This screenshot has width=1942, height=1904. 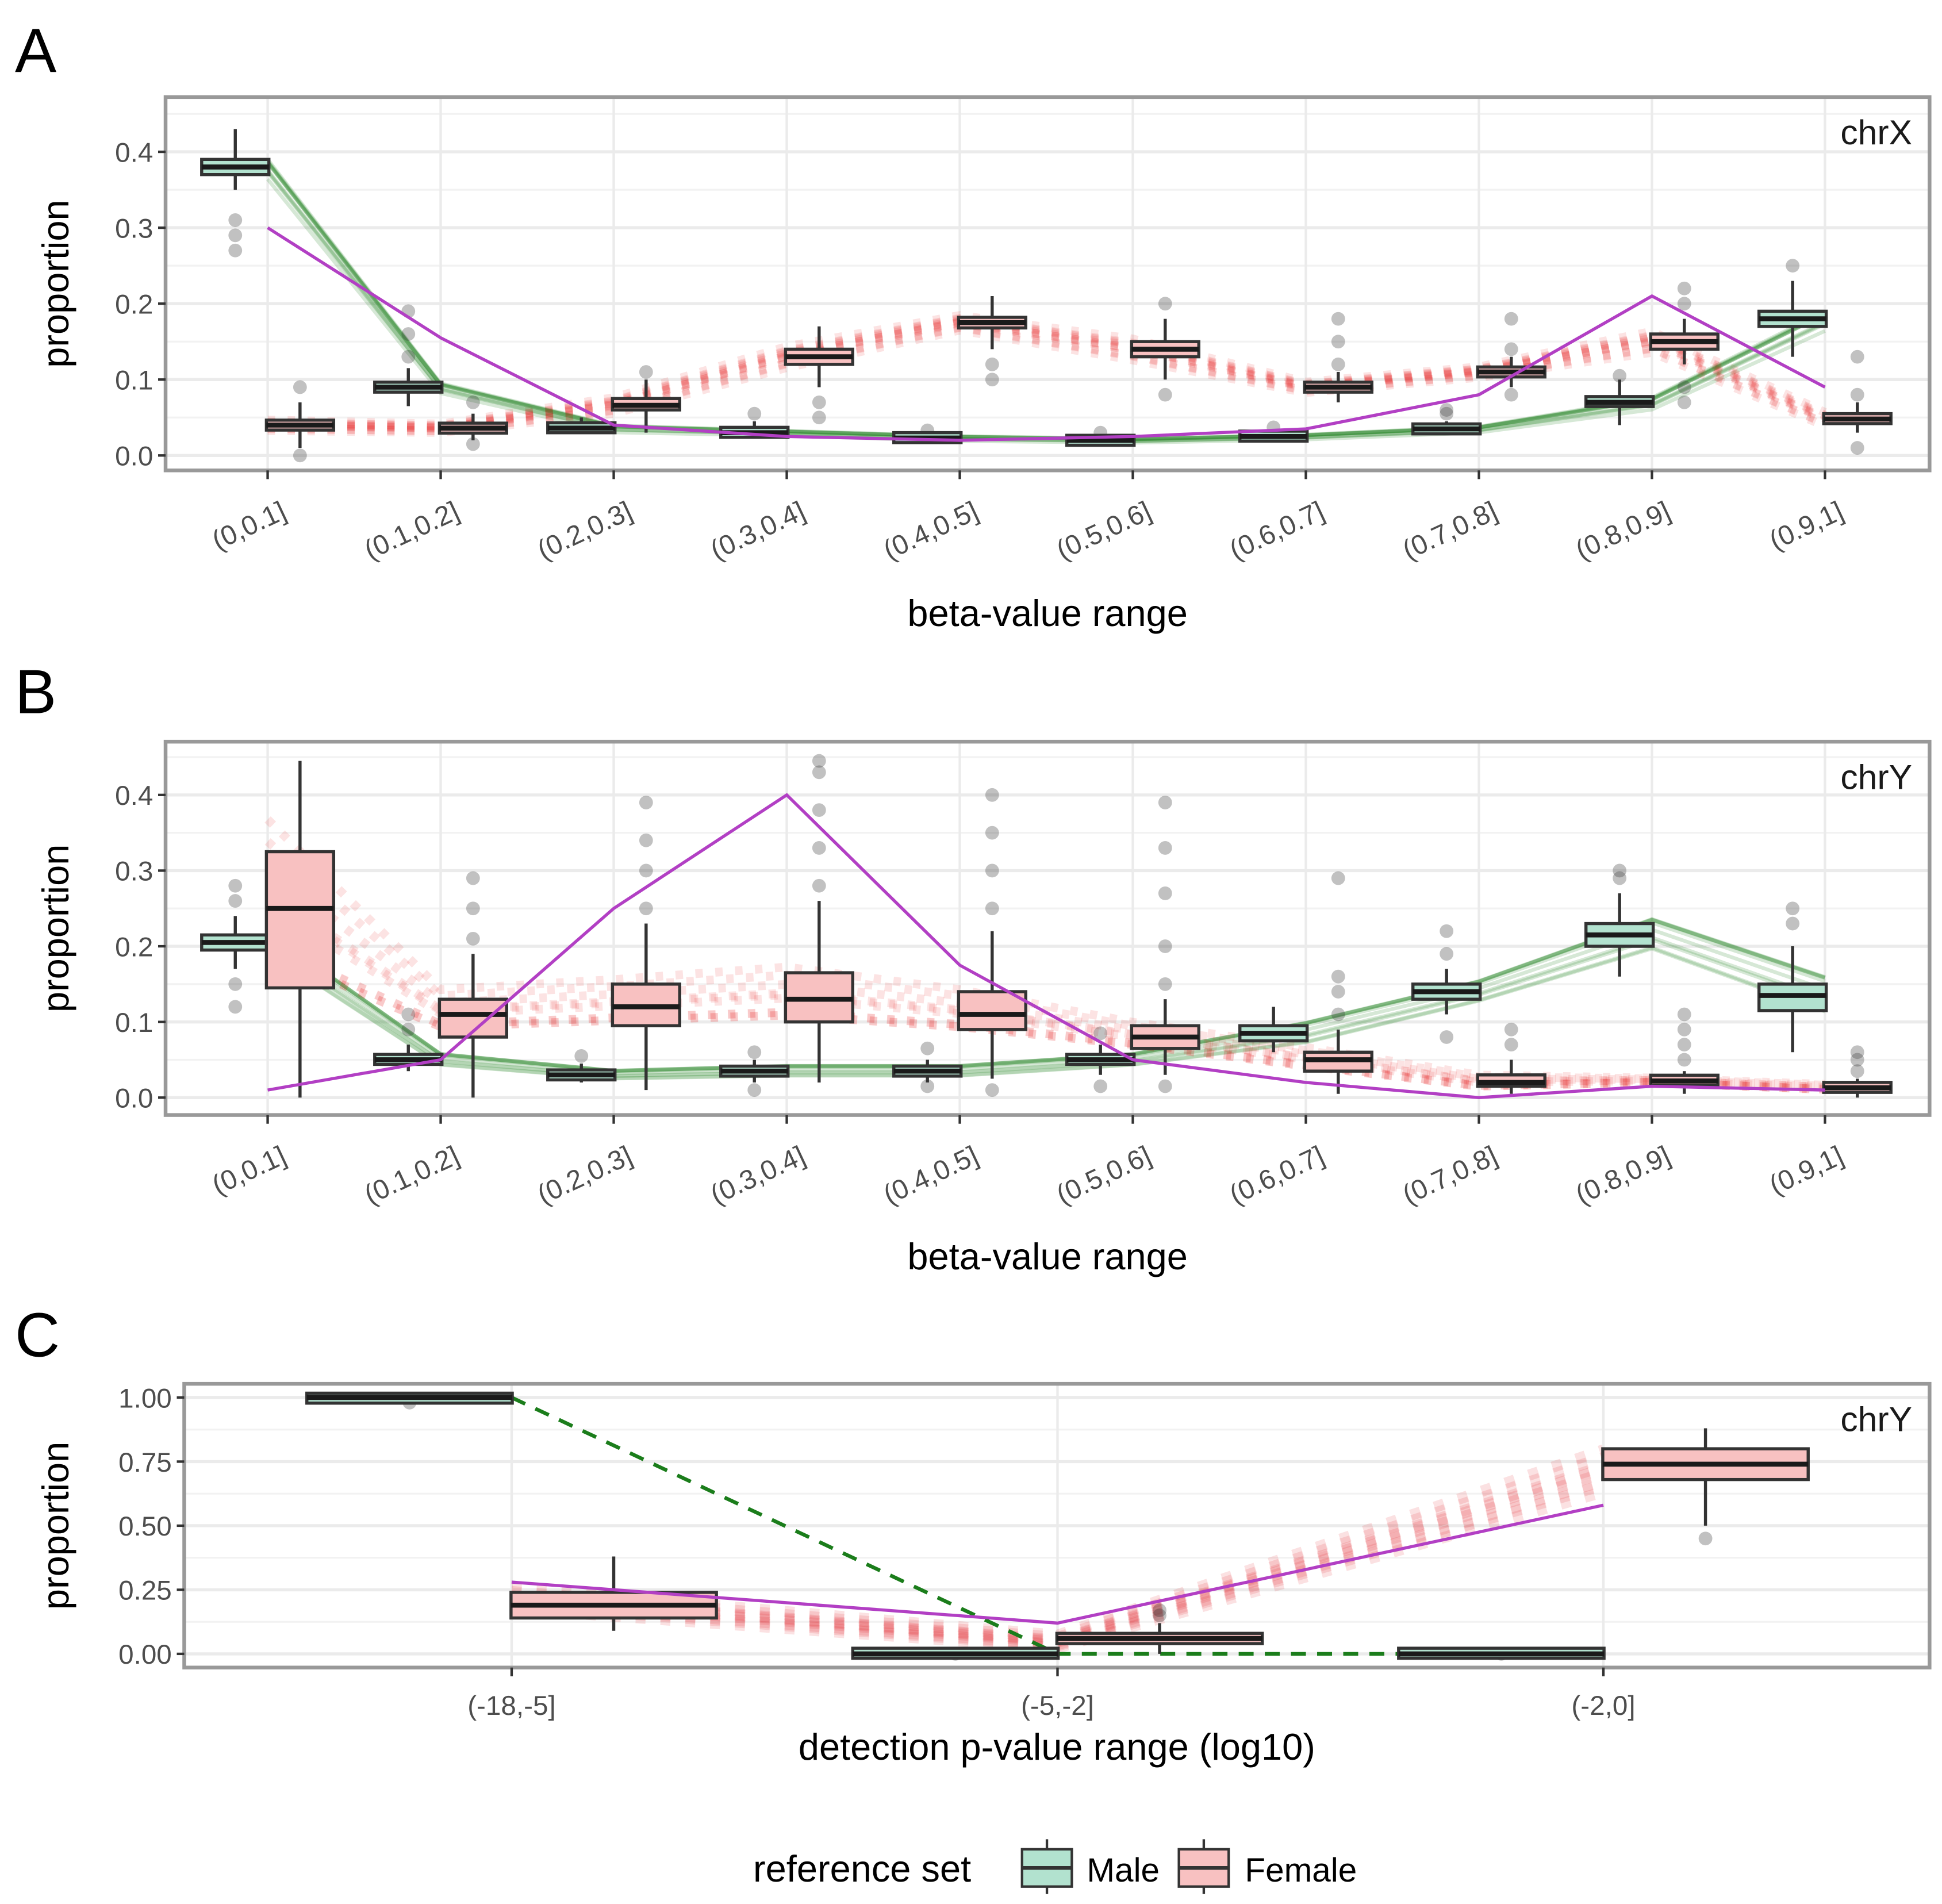 What do you see at coordinates (1057, 1747) in the screenshot?
I see `x-axis-title: detection p-value range (log10)` at bounding box center [1057, 1747].